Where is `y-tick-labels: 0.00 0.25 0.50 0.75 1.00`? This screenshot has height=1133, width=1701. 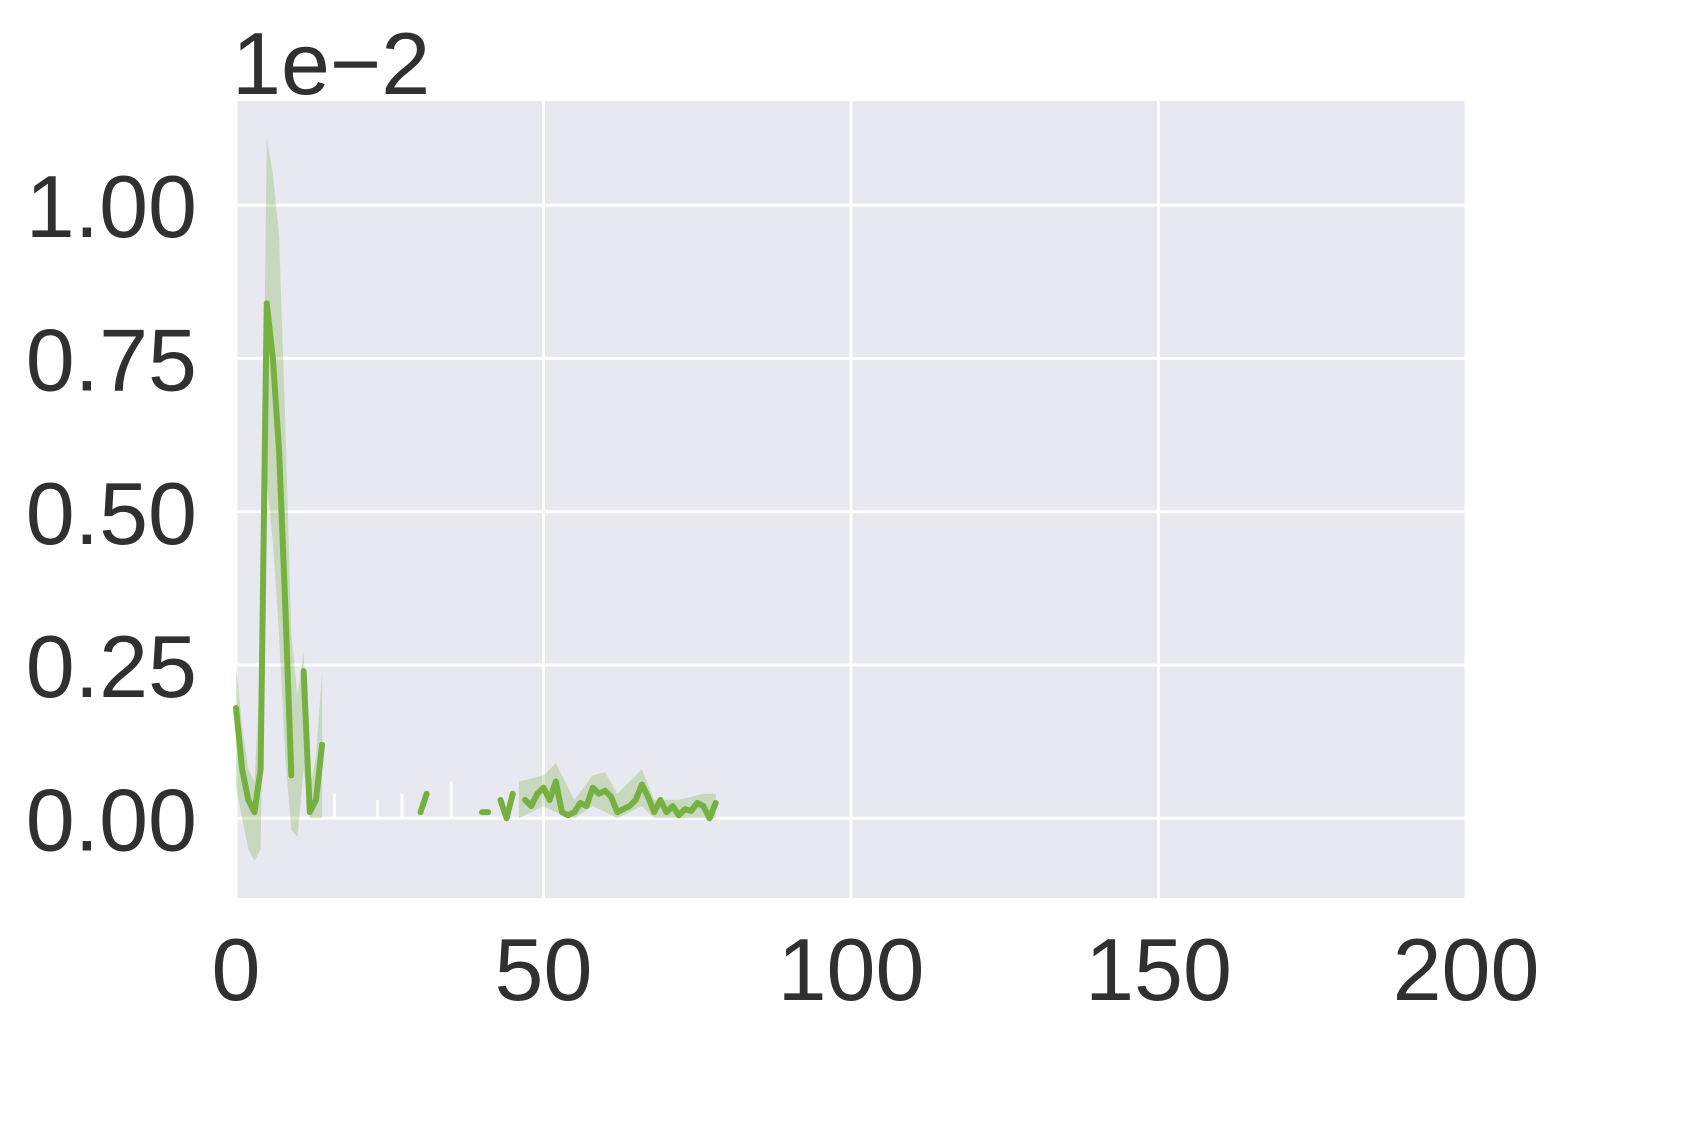 y-tick-labels: 0.00 0.25 0.50 0.75 1.00 is located at coordinates (111, 513).